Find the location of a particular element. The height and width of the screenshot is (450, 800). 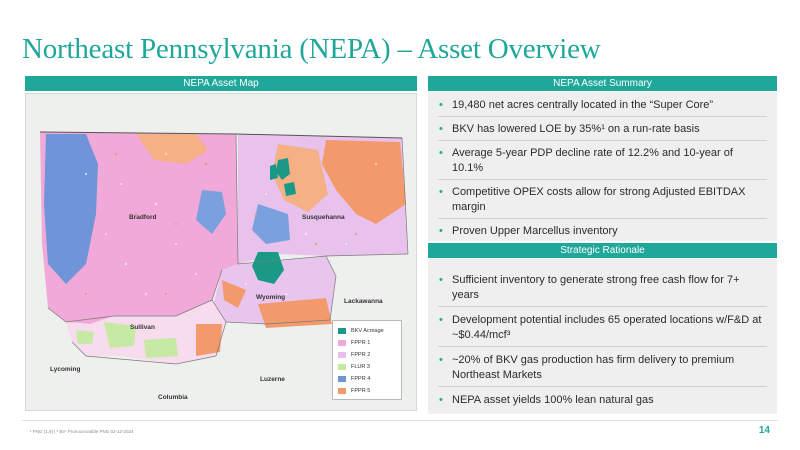

map-section-header: NEPA Asset Map is located at coordinates (221, 83).